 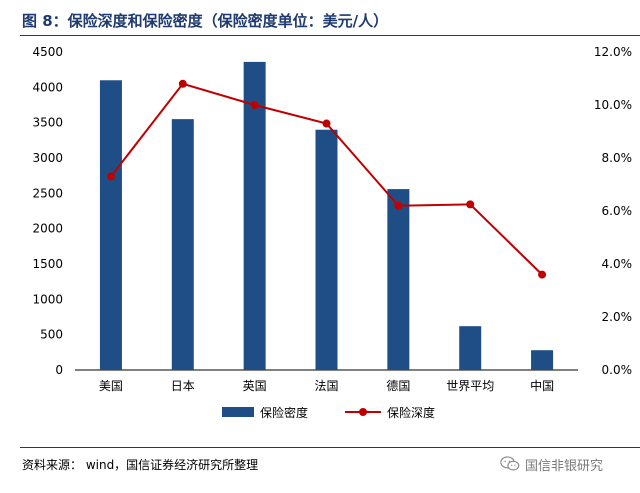 What do you see at coordinates (613, 105) in the screenshot?
I see `y-right-tick-label: 10.0%` at bounding box center [613, 105].